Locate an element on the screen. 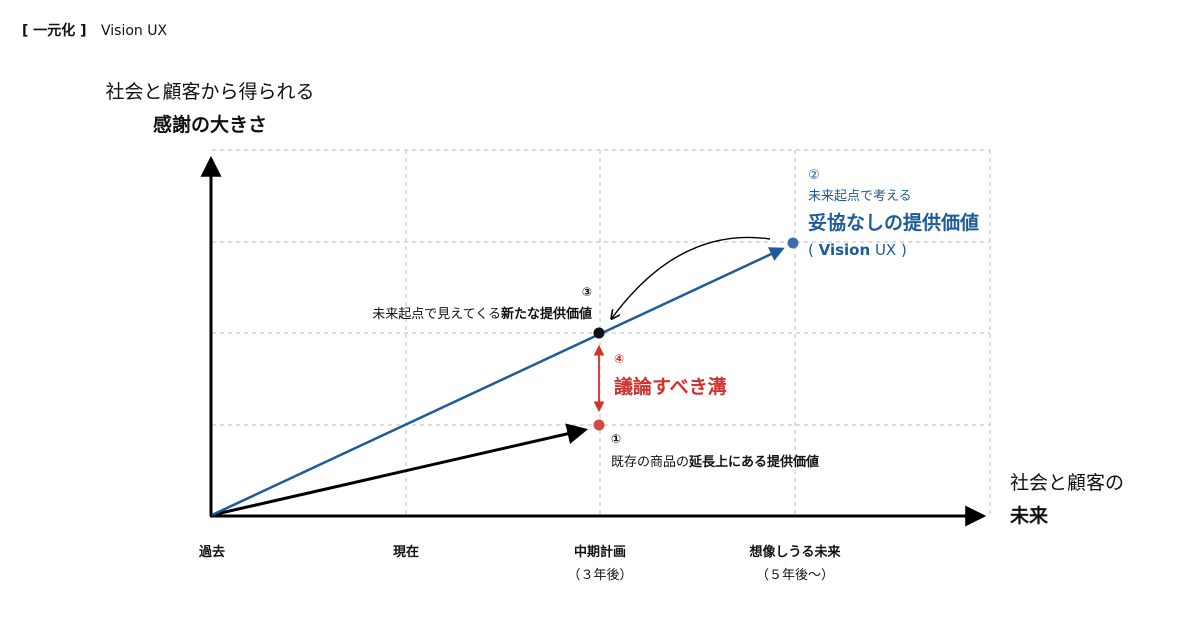 The height and width of the screenshot is (630, 1200). annotation-existing-plain: 既存の商品の is located at coordinates (650, 462).